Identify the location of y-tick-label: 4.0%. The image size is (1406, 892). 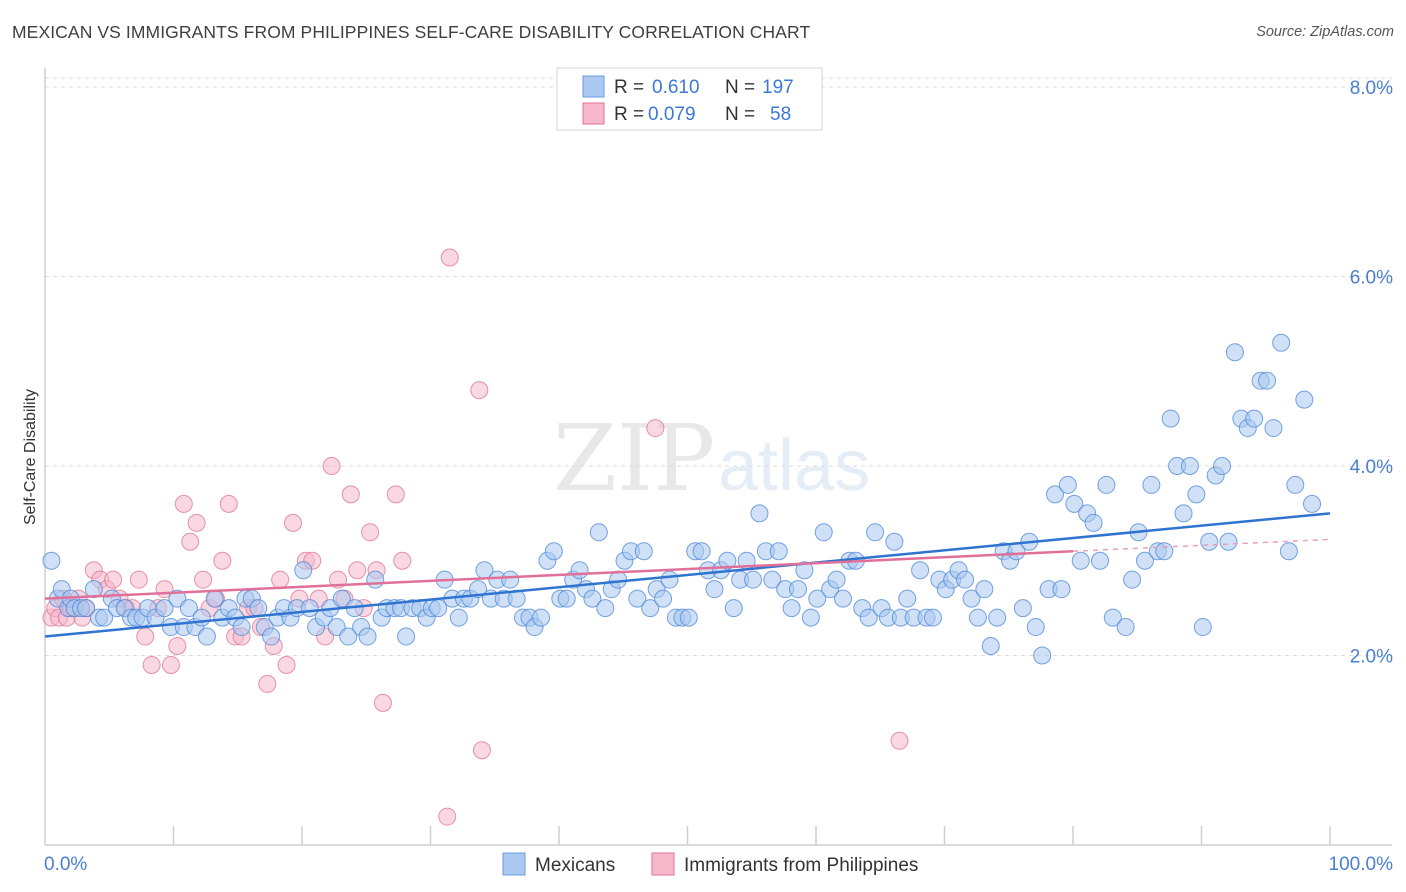
(1371, 467).